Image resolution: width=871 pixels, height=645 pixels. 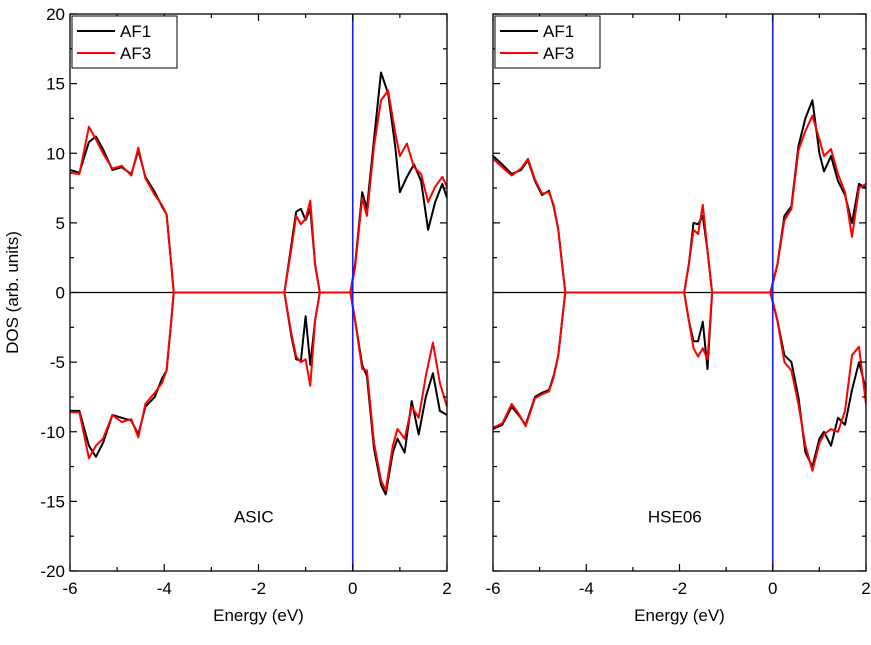 I want to click on left-x-tick-label: -2, so click(x=258, y=588).